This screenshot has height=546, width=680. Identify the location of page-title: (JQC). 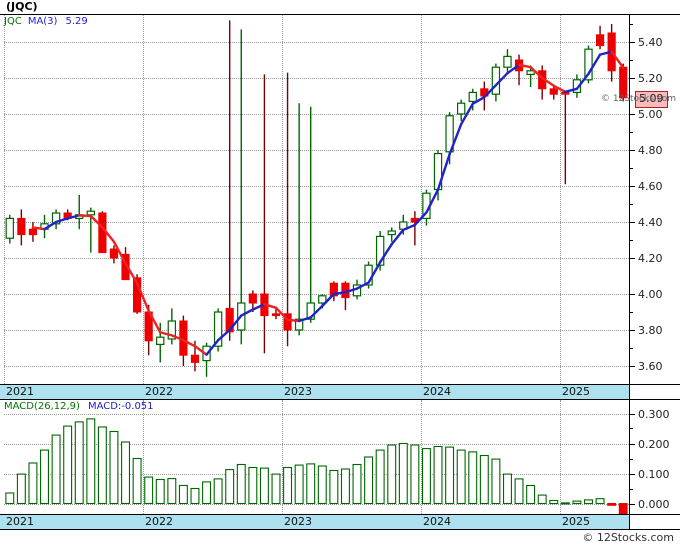
(22, 6).